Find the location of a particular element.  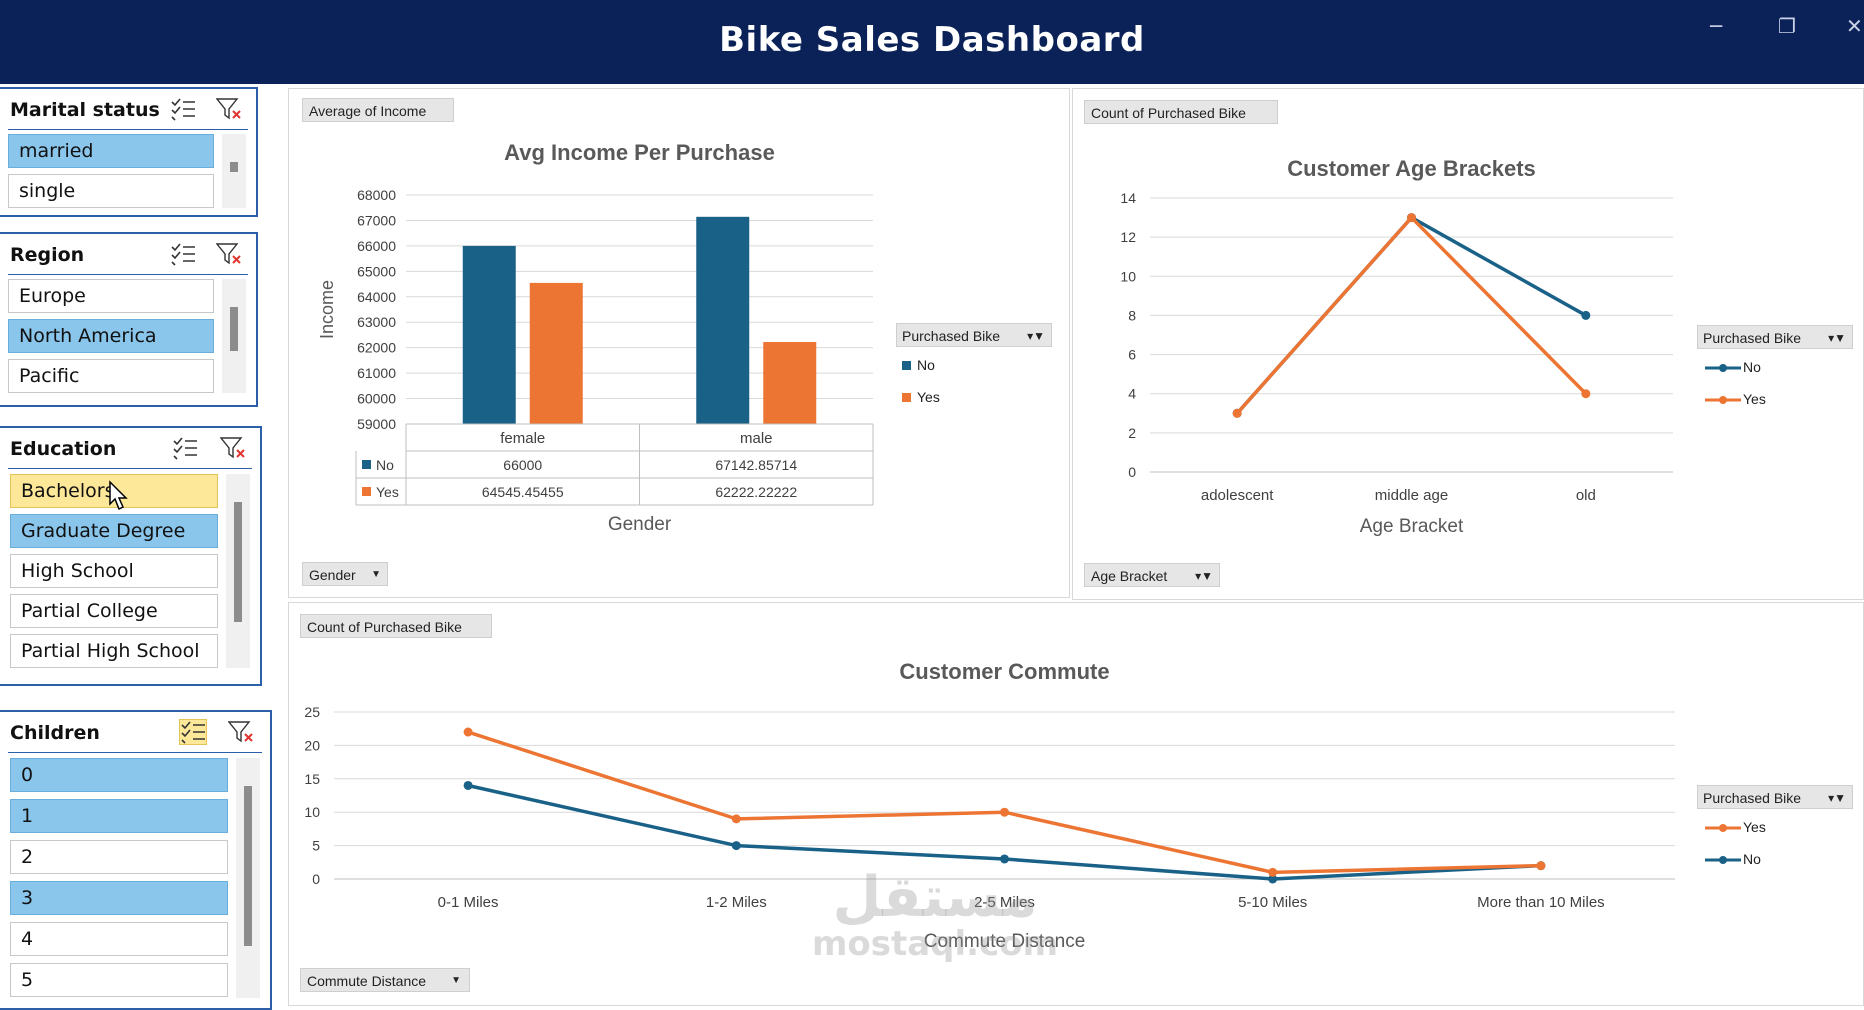

slicer-title: Region is located at coordinates (47, 255).